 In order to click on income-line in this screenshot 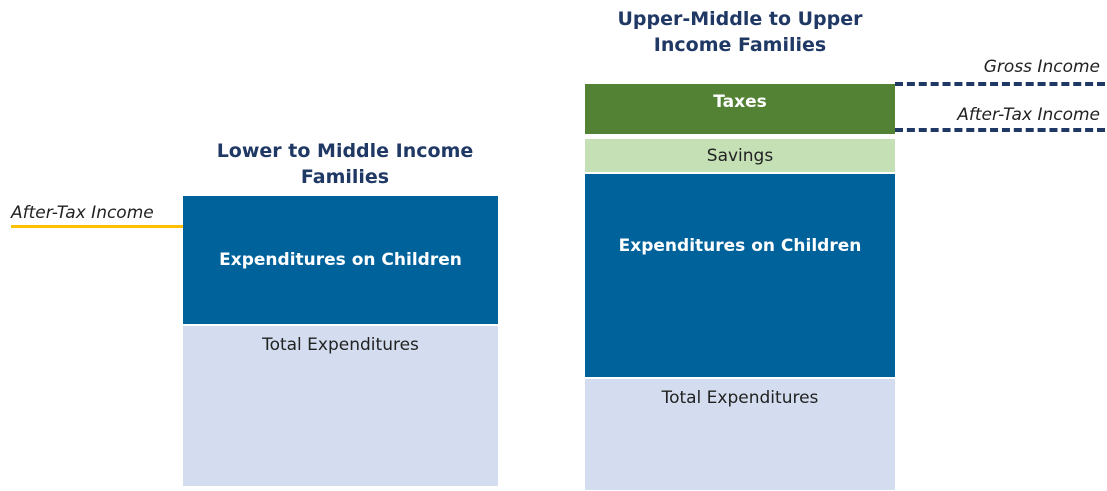, I will do `click(97, 226)`.